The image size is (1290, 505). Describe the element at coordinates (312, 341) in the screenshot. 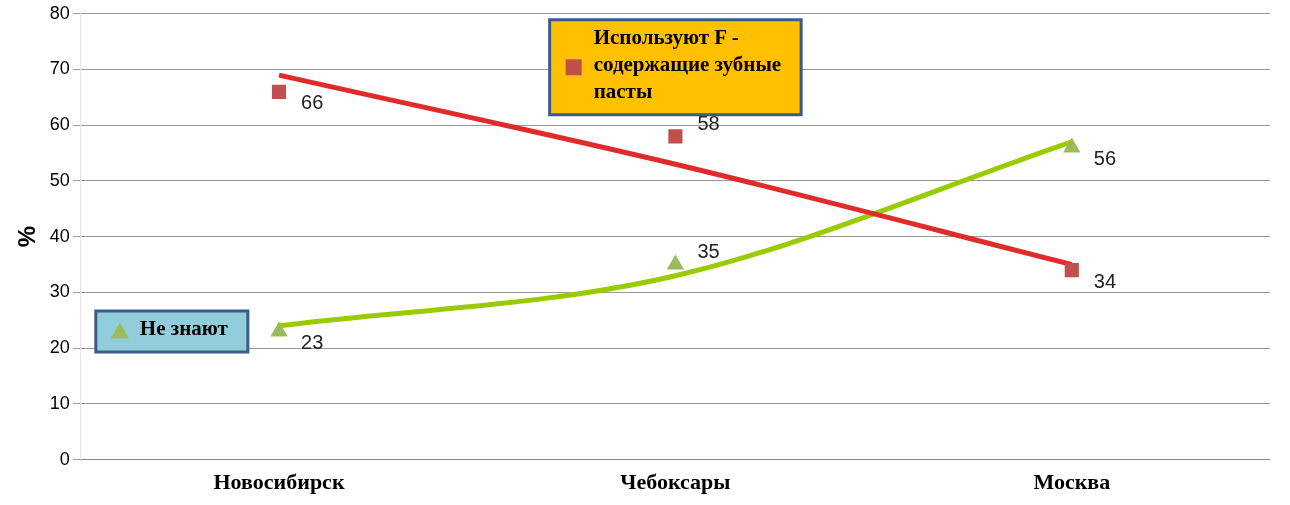

I see `data-label: 23` at that location.